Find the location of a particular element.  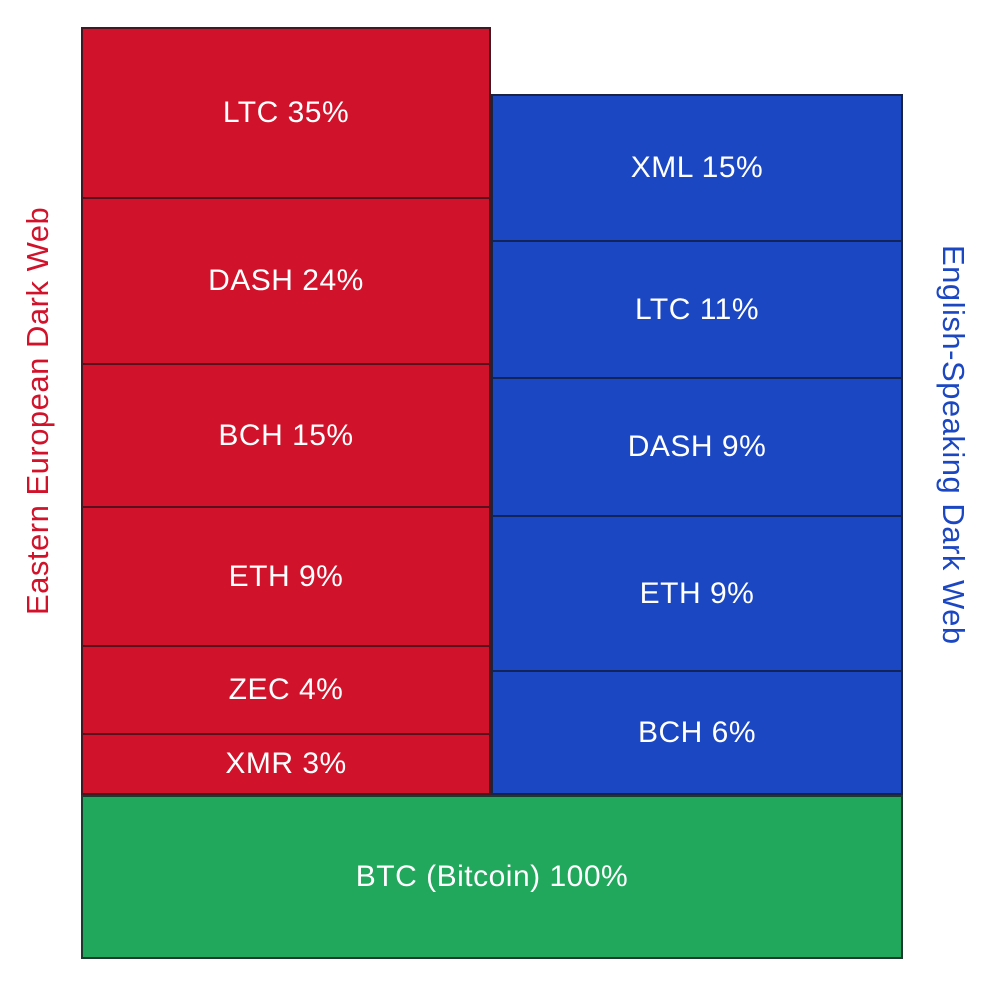

segment-label: DASH 9% is located at coordinates (697, 446).